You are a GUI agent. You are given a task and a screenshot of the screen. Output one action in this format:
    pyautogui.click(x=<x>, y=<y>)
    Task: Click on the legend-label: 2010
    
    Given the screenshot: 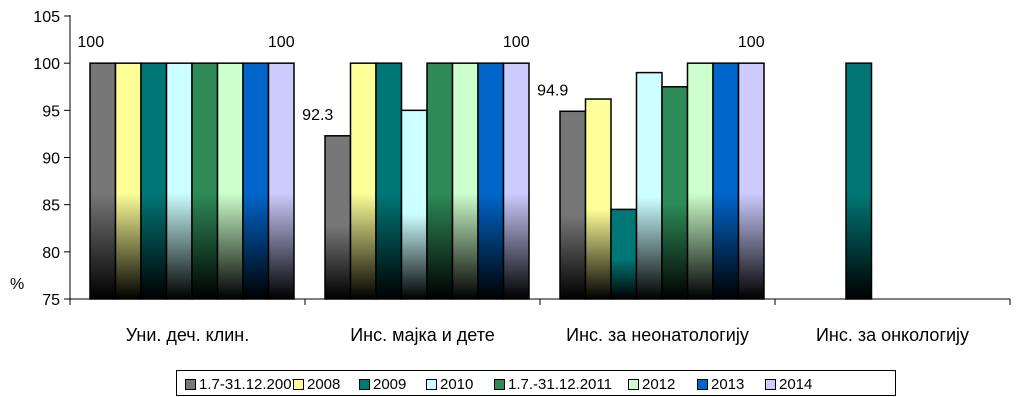 What is the action you would take?
    pyautogui.click(x=457, y=384)
    